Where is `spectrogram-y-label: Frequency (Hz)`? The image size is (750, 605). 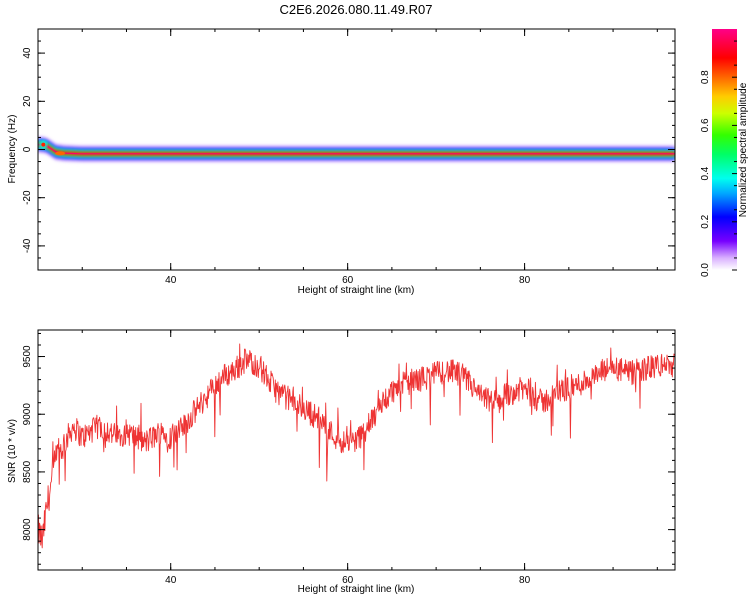
spectrogram-y-label: Frequency (Hz) is located at coordinates (12, 149).